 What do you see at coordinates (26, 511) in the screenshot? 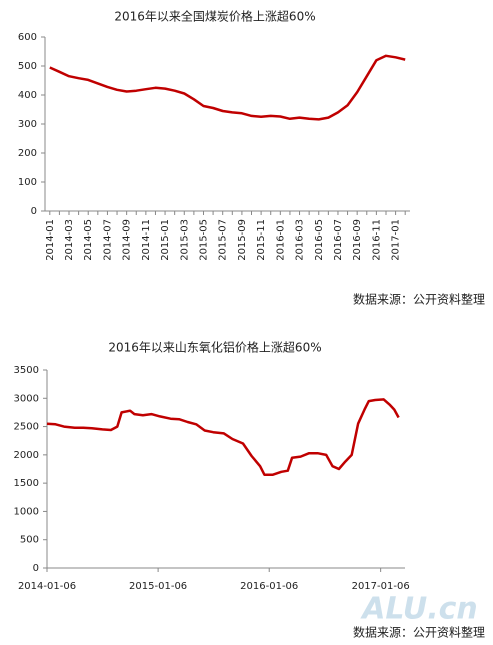
I see `y-tick-label: 1000` at bounding box center [26, 511].